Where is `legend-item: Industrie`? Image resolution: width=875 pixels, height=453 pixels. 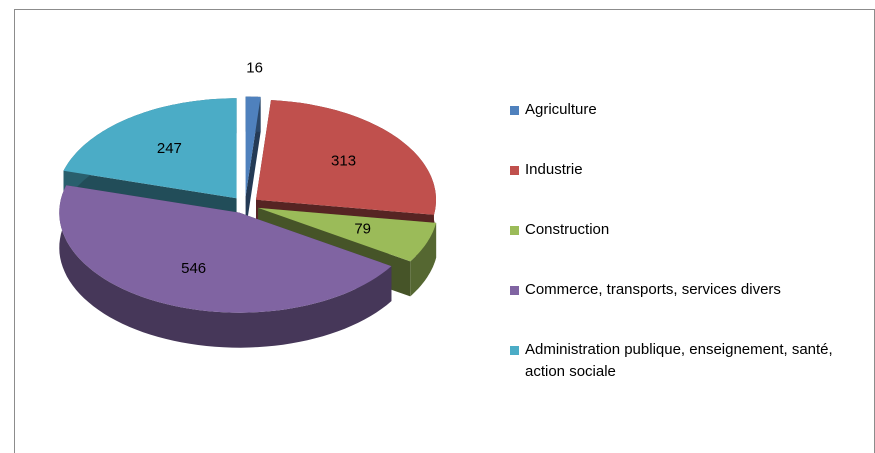 legend-item: Industrie is located at coordinates (680, 170).